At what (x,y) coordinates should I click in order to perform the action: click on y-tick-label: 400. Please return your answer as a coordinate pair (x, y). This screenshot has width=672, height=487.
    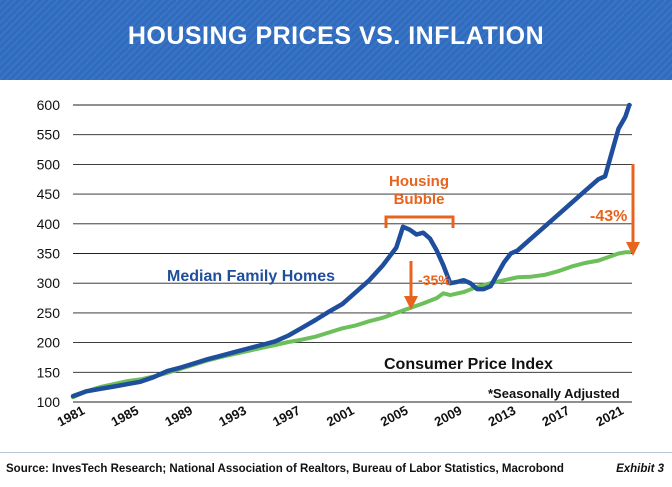
    Looking at the image, I should click on (49, 224).